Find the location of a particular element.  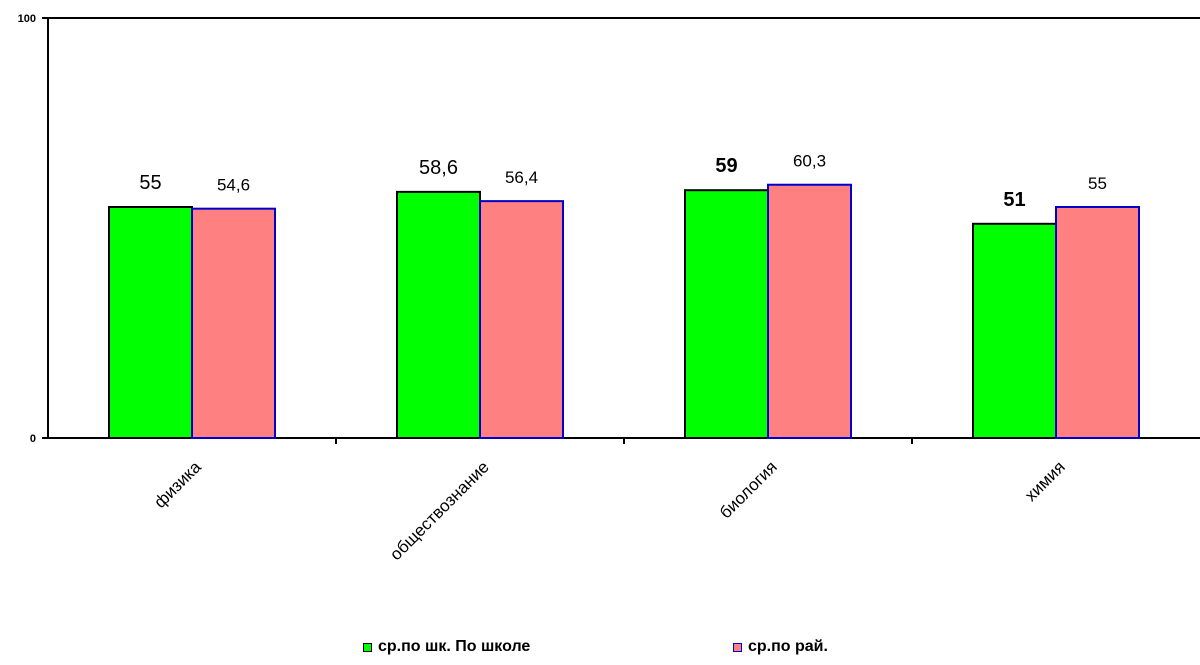

x-tick-label: физика is located at coordinates (177, 484).